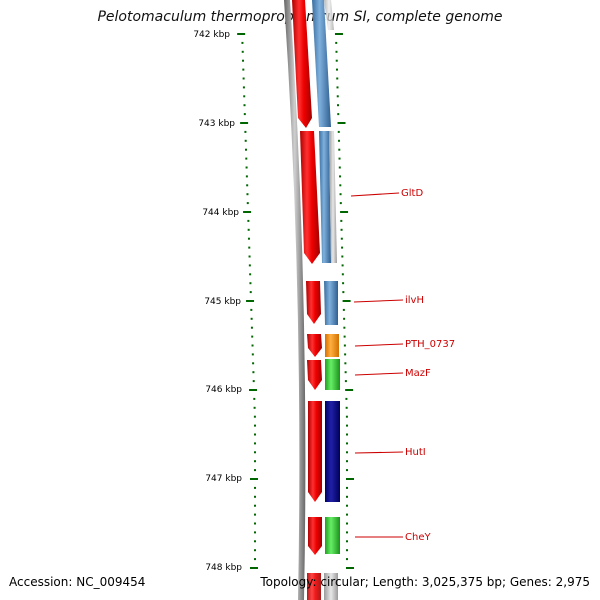 Image resolution: width=600 pixels, height=600 pixels. What do you see at coordinates (329, 15) in the screenshot?
I see `feature-gray-top` at bounding box center [329, 15].